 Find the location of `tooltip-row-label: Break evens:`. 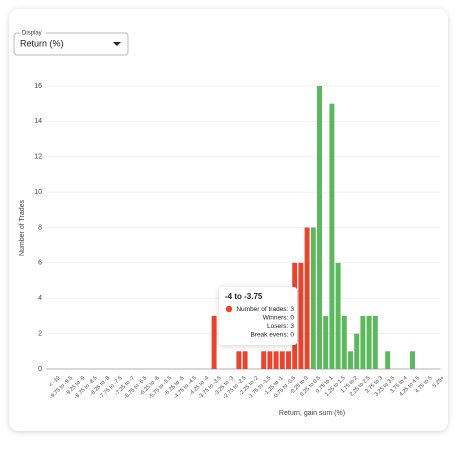

tooltip-row-label: Break evens: is located at coordinates (269, 334).